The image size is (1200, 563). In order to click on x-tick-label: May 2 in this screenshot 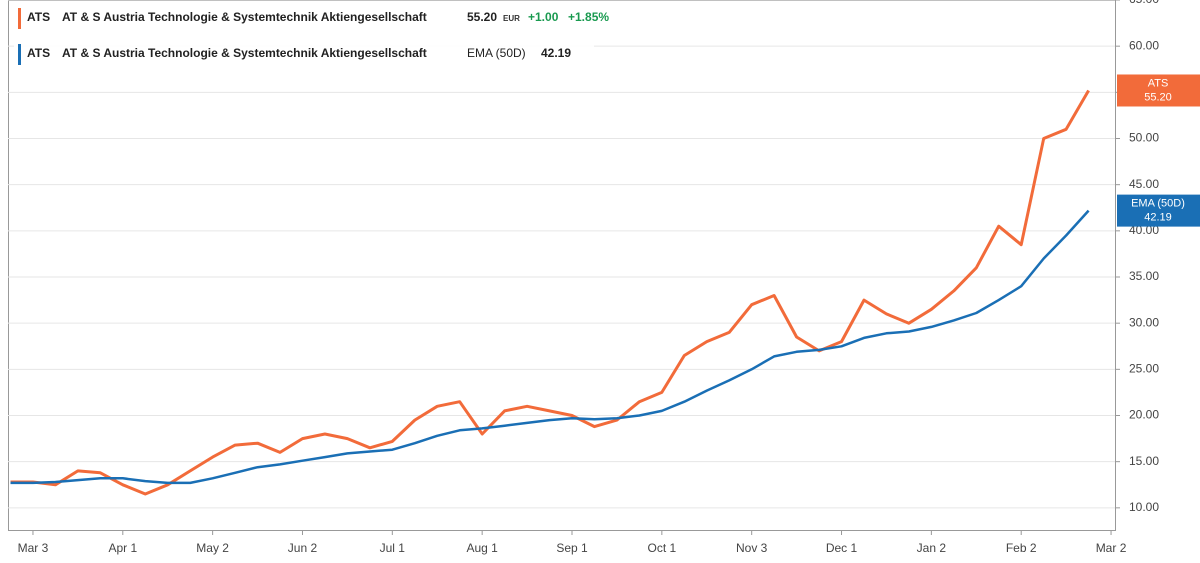, I will do `click(212, 548)`.